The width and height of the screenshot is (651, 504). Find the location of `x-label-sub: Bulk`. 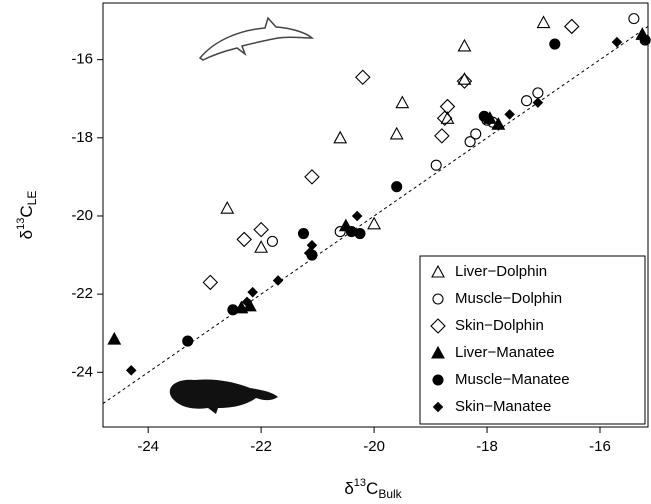

x-label-sub: Bulk is located at coordinates (390, 494).